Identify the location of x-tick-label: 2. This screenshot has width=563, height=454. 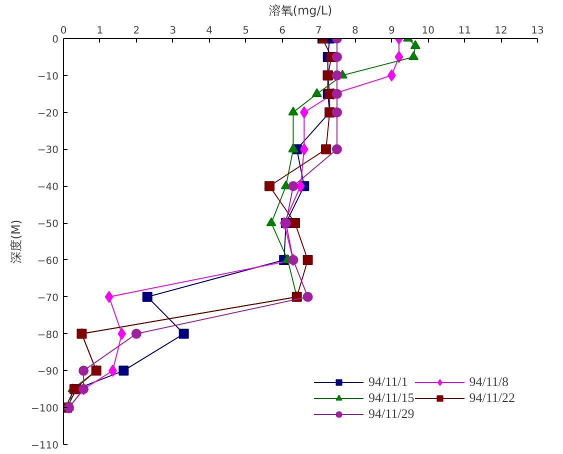
(136, 31).